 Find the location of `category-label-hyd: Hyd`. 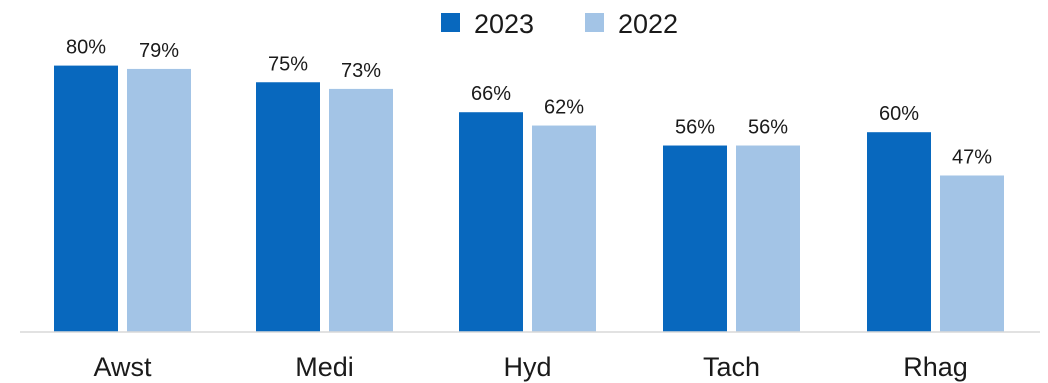

category-label-hyd: Hyd is located at coordinates (527, 367).